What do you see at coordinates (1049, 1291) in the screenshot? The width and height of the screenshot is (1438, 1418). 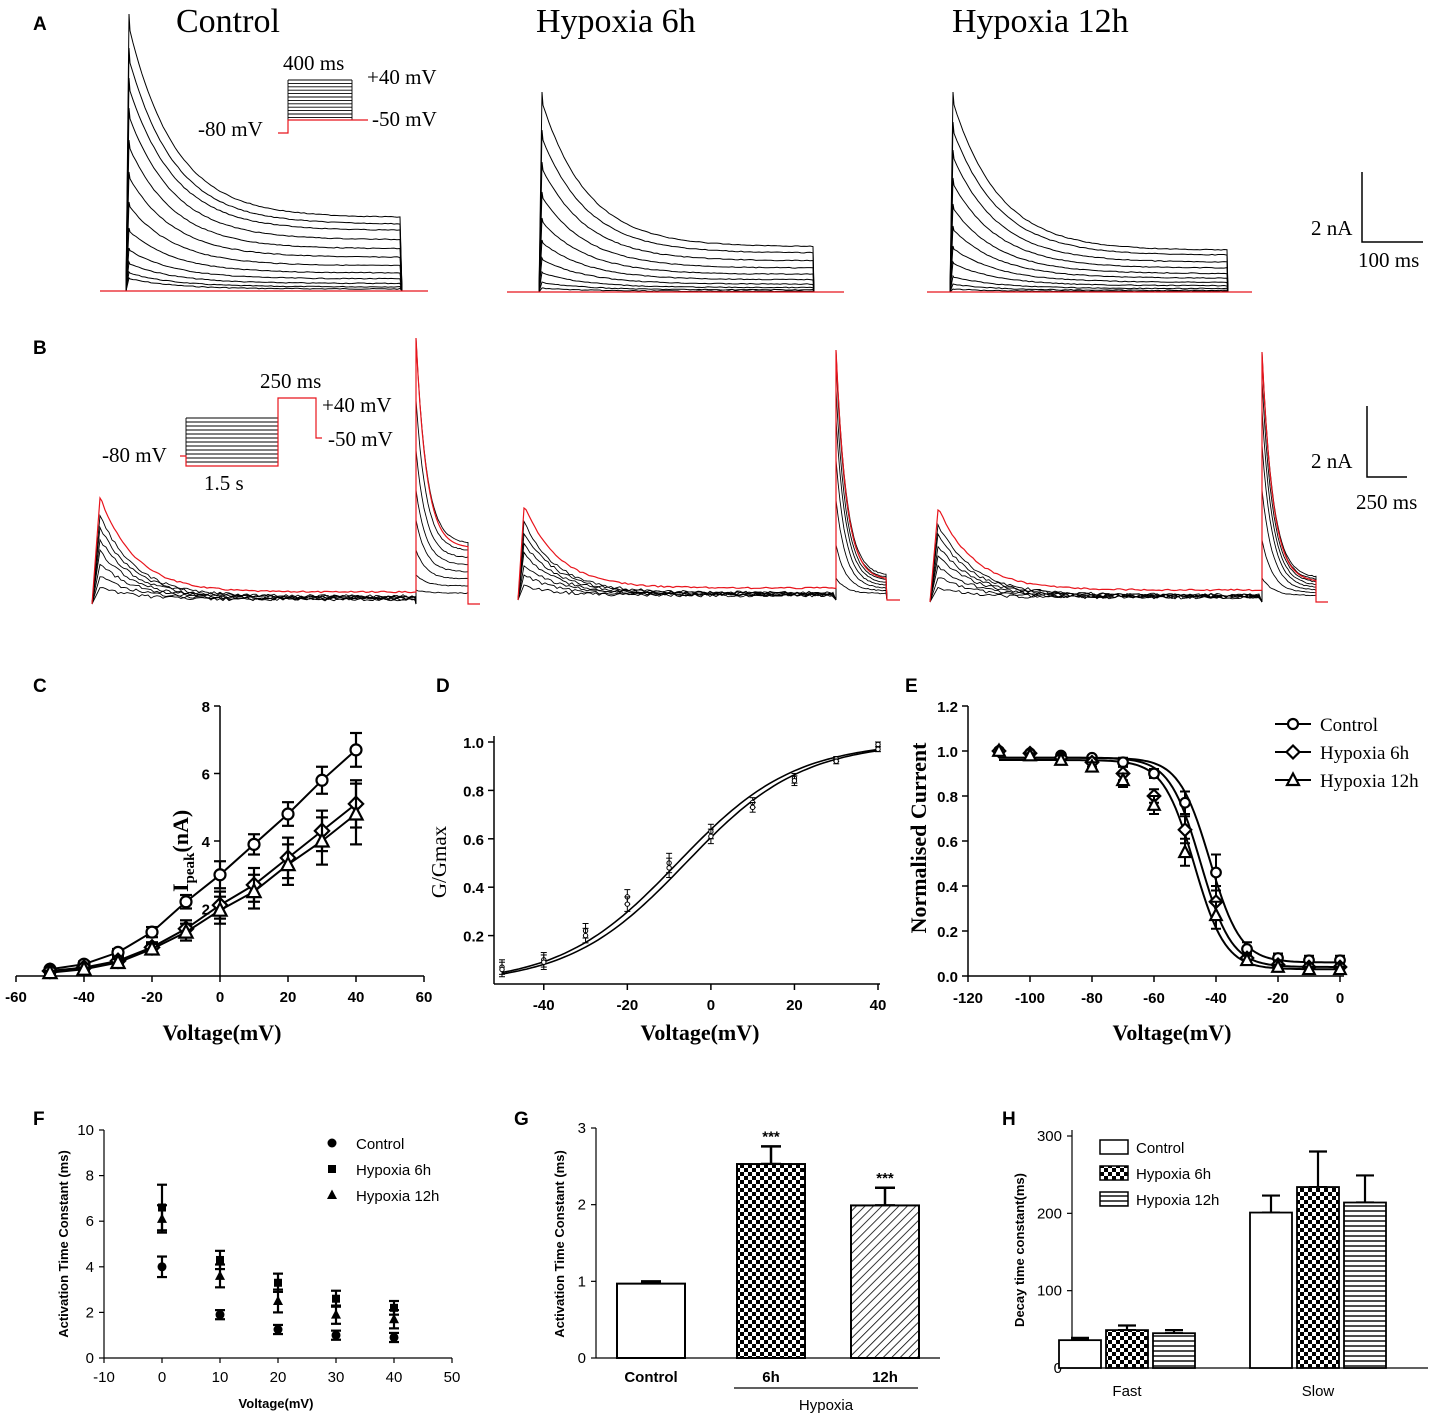 I see `y-tick-label: 100` at bounding box center [1049, 1291].